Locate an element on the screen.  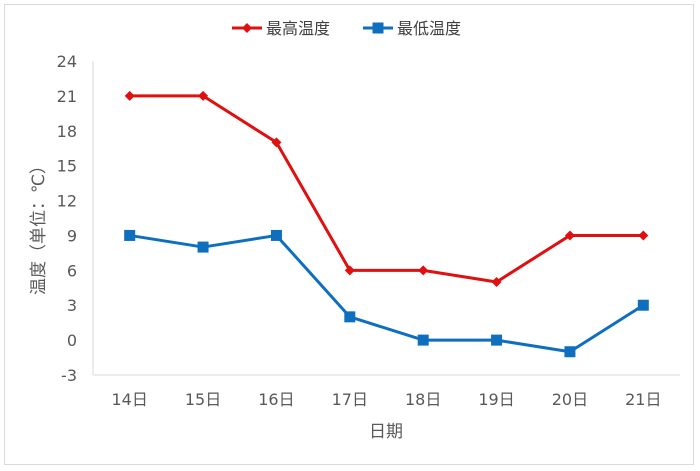
x-tick-label: 17日 is located at coordinates (350, 399).